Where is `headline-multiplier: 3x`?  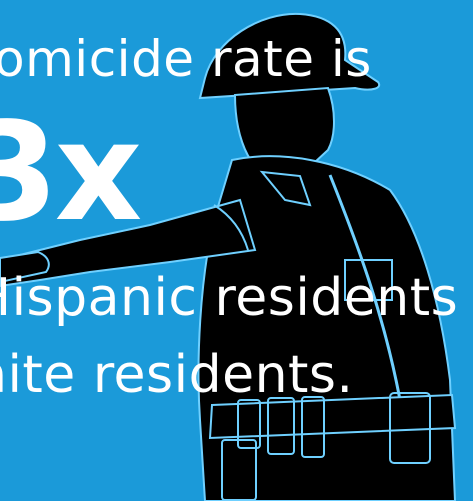
headline-multiplier: 3x is located at coordinates (71, 173).